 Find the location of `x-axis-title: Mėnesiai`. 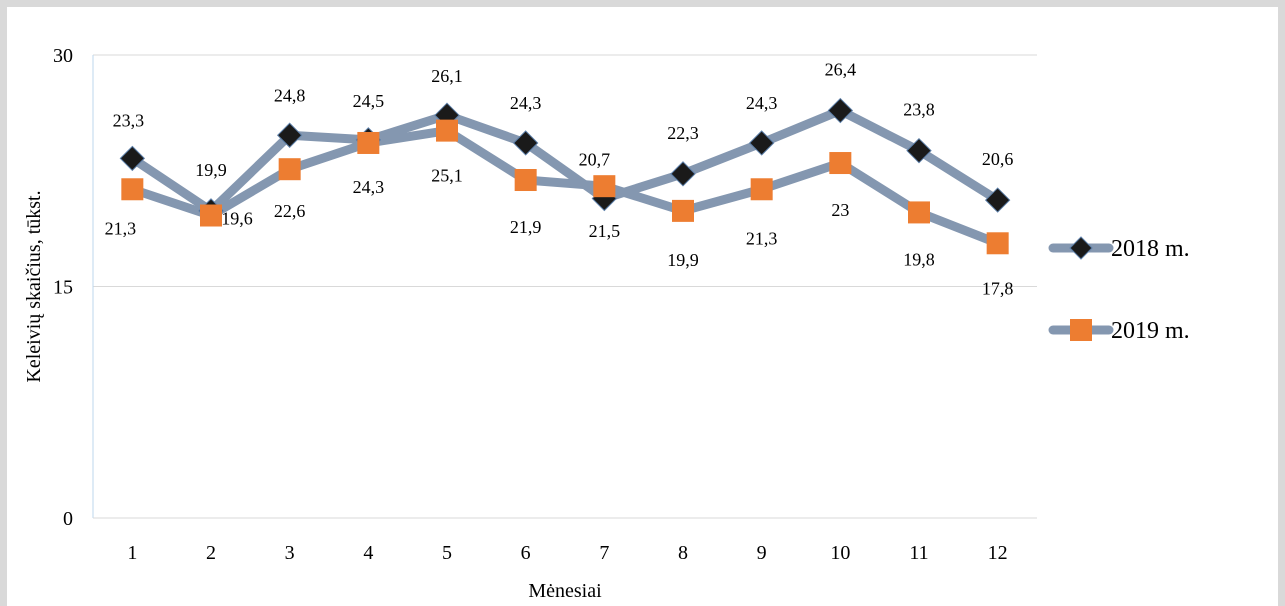

x-axis-title: Mėnesiai is located at coordinates (565, 591).